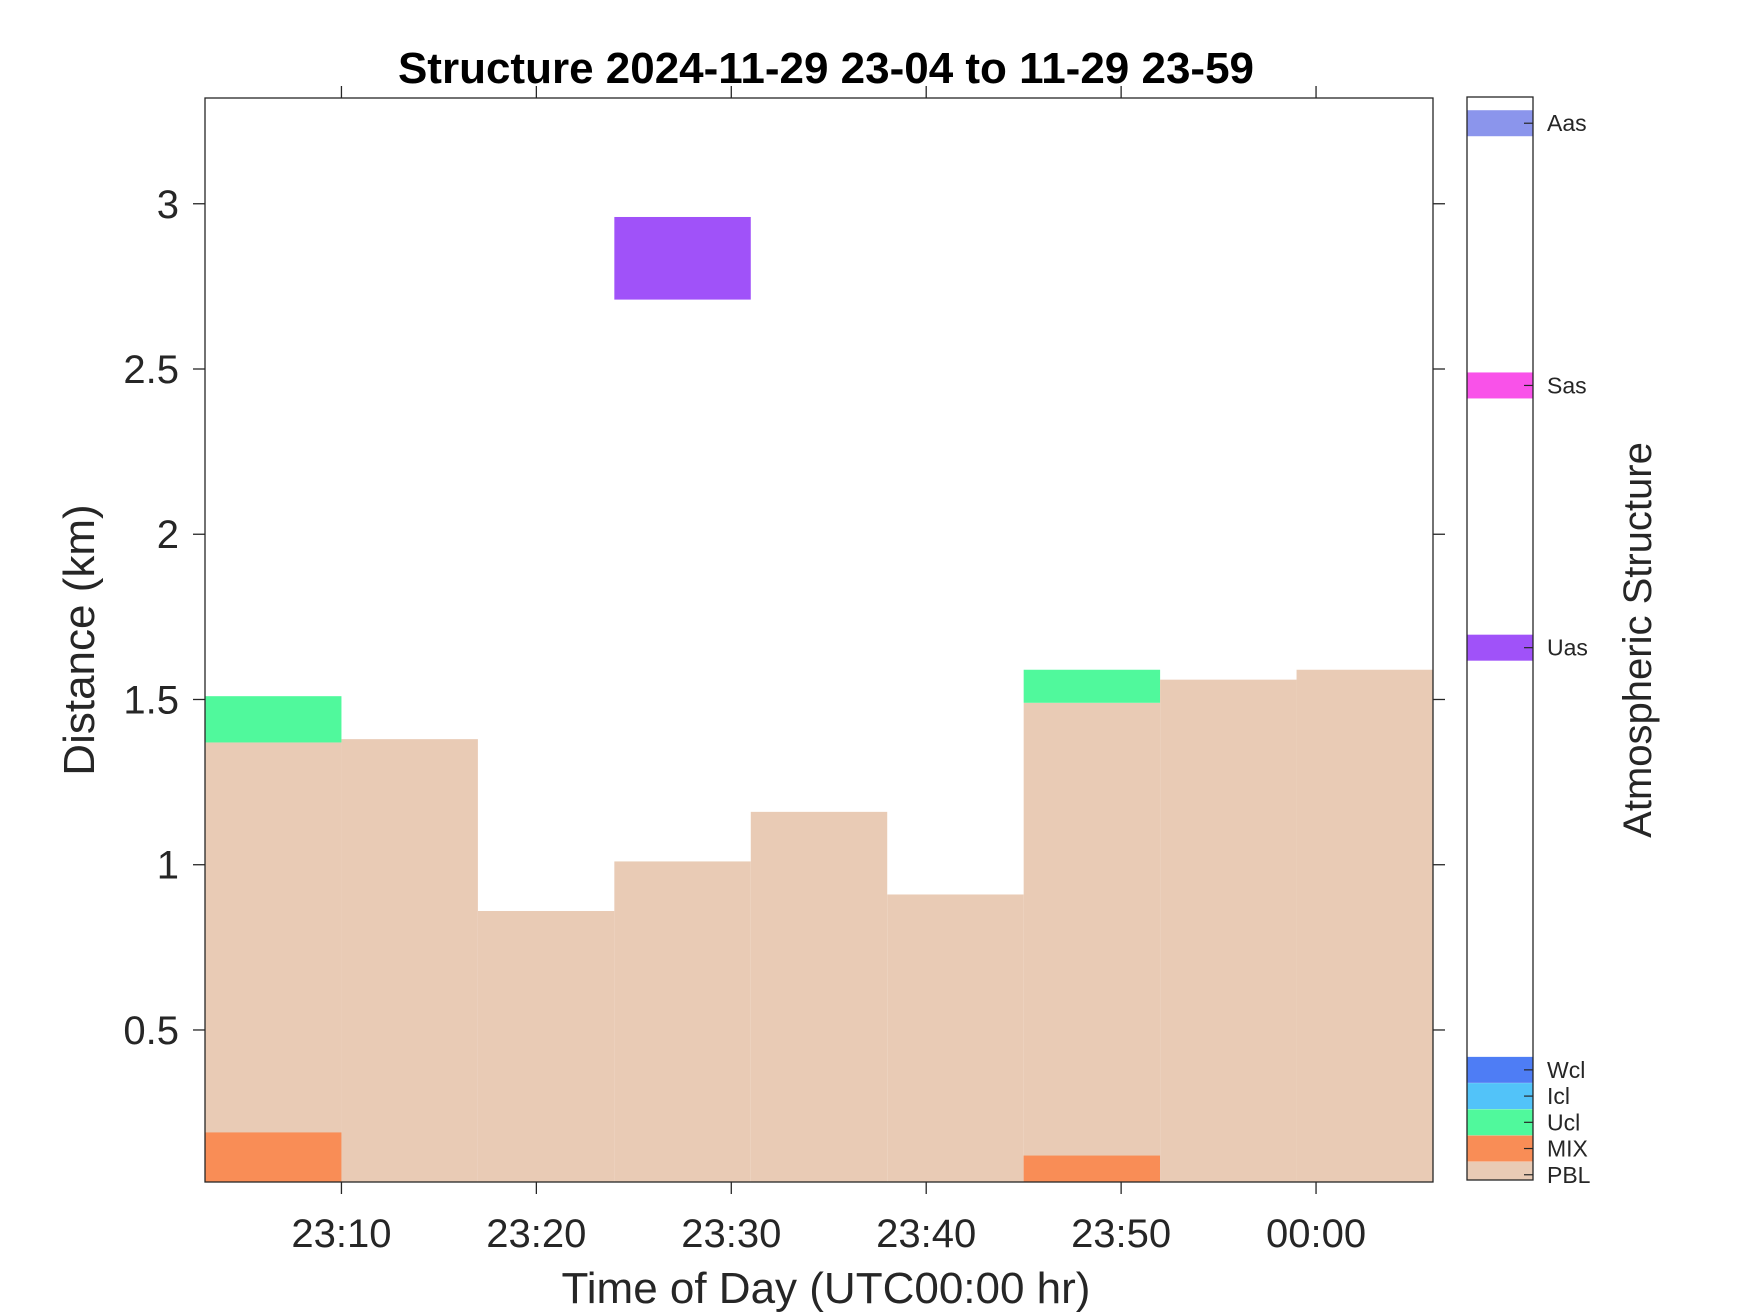 This screenshot has width=1750, height=1313. I want to click on colorbar-swatch-wcl, so click(1500, 1069).